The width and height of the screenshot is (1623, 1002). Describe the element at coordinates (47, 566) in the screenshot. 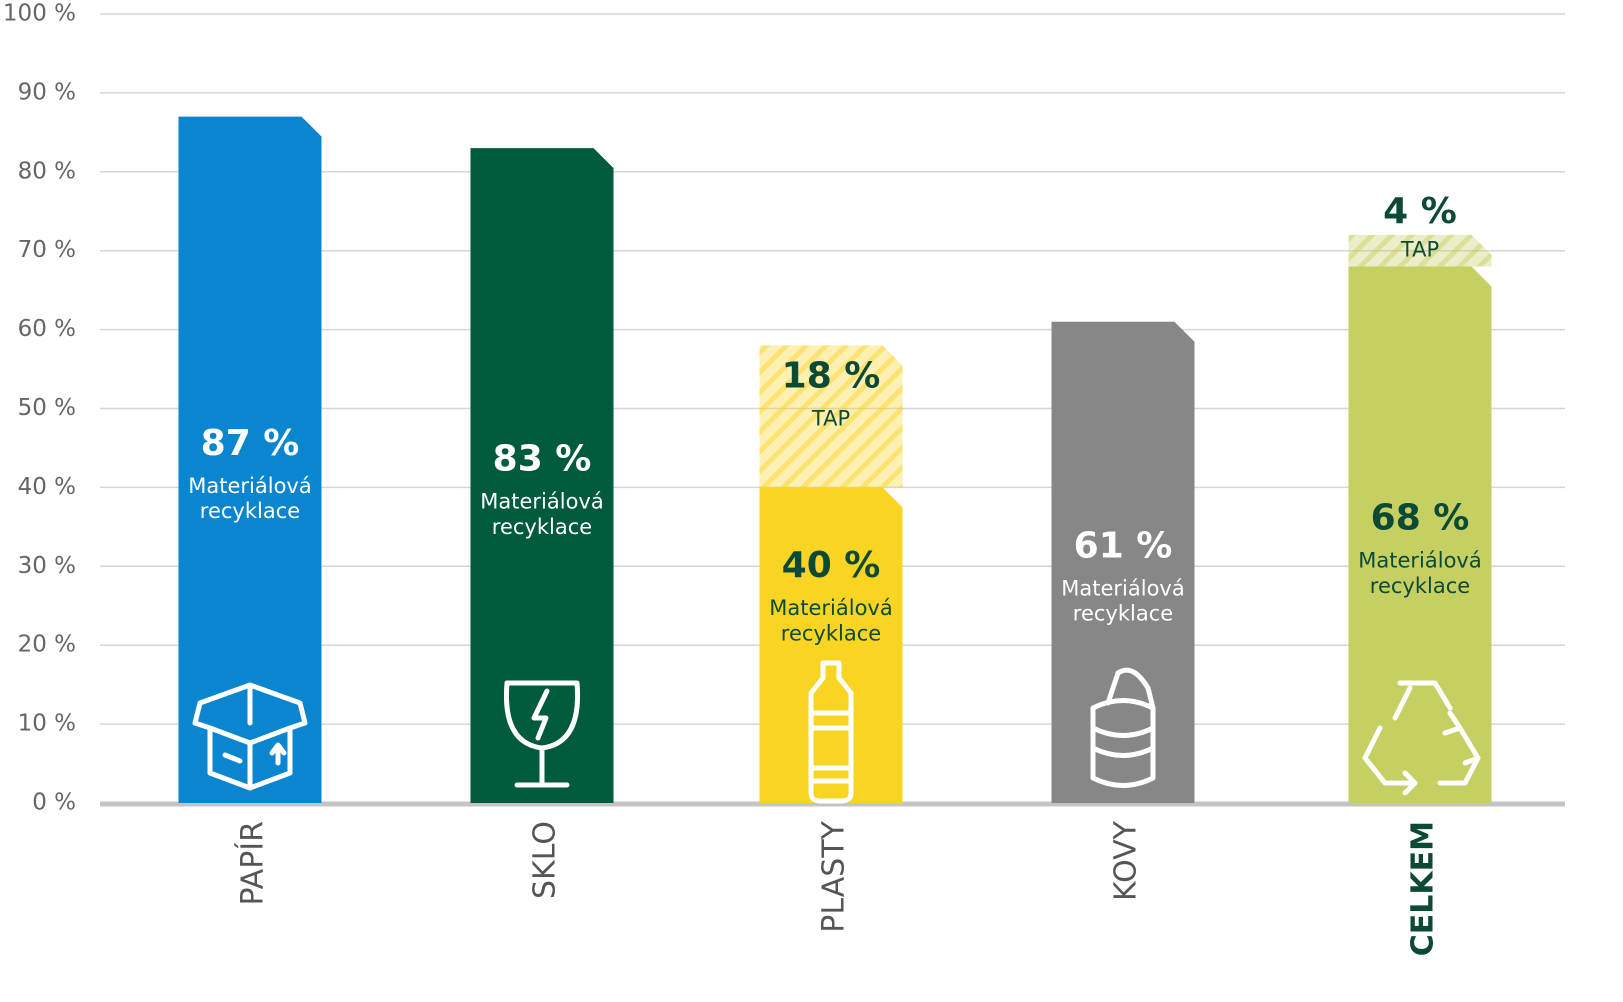

I see `y-tick-label: 30 %` at that location.